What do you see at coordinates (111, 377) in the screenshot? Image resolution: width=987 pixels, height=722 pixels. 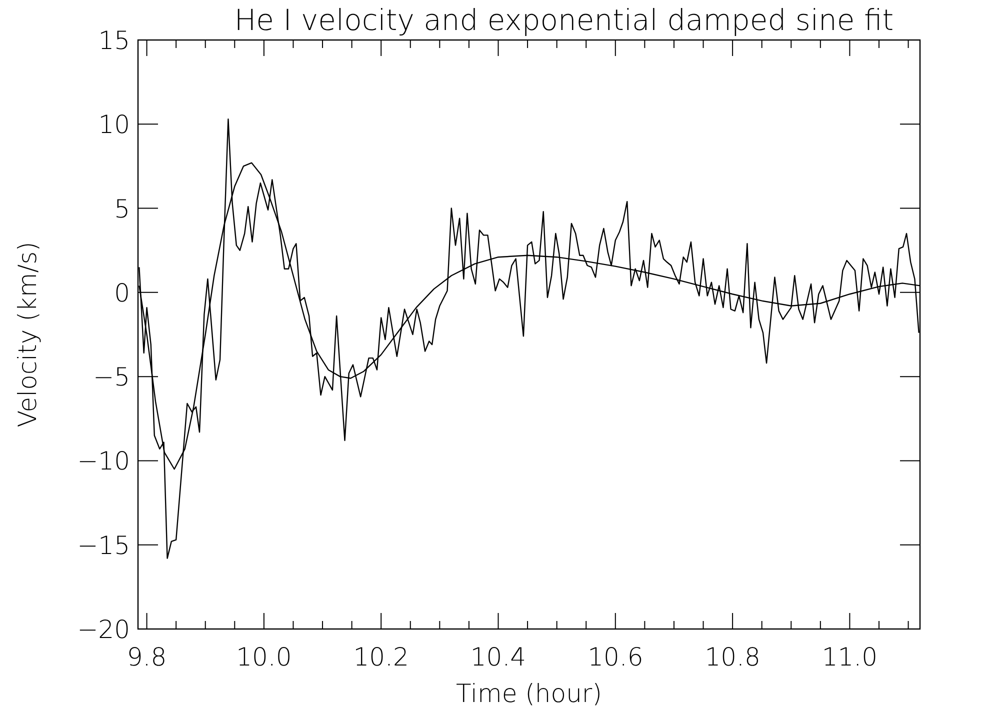 I see `y-tick-label: −5` at bounding box center [111, 377].